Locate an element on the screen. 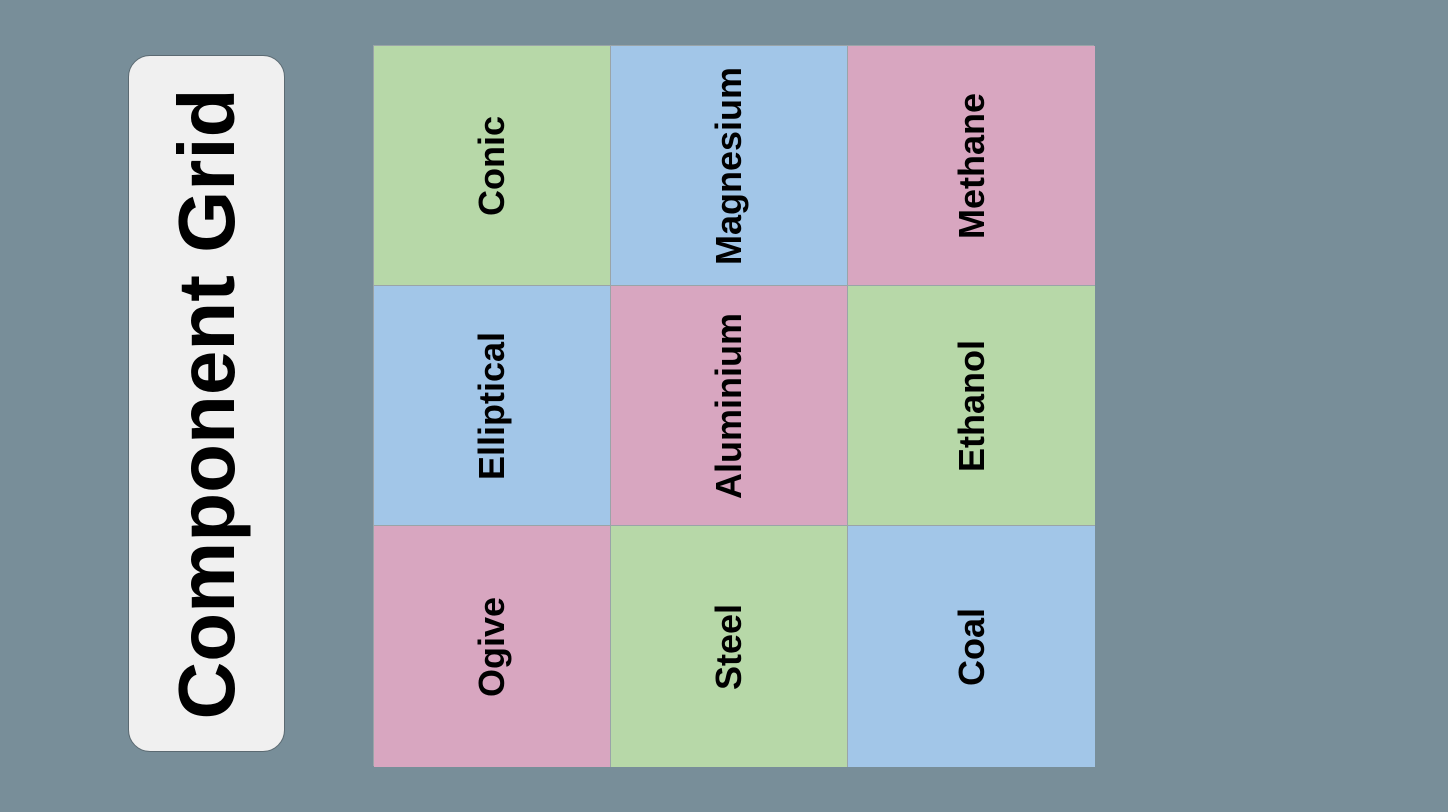 Image resolution: width=1448 pixels, height=812 pixels. grid-cell-label: Elliptical is located at coordinates (491, 405).